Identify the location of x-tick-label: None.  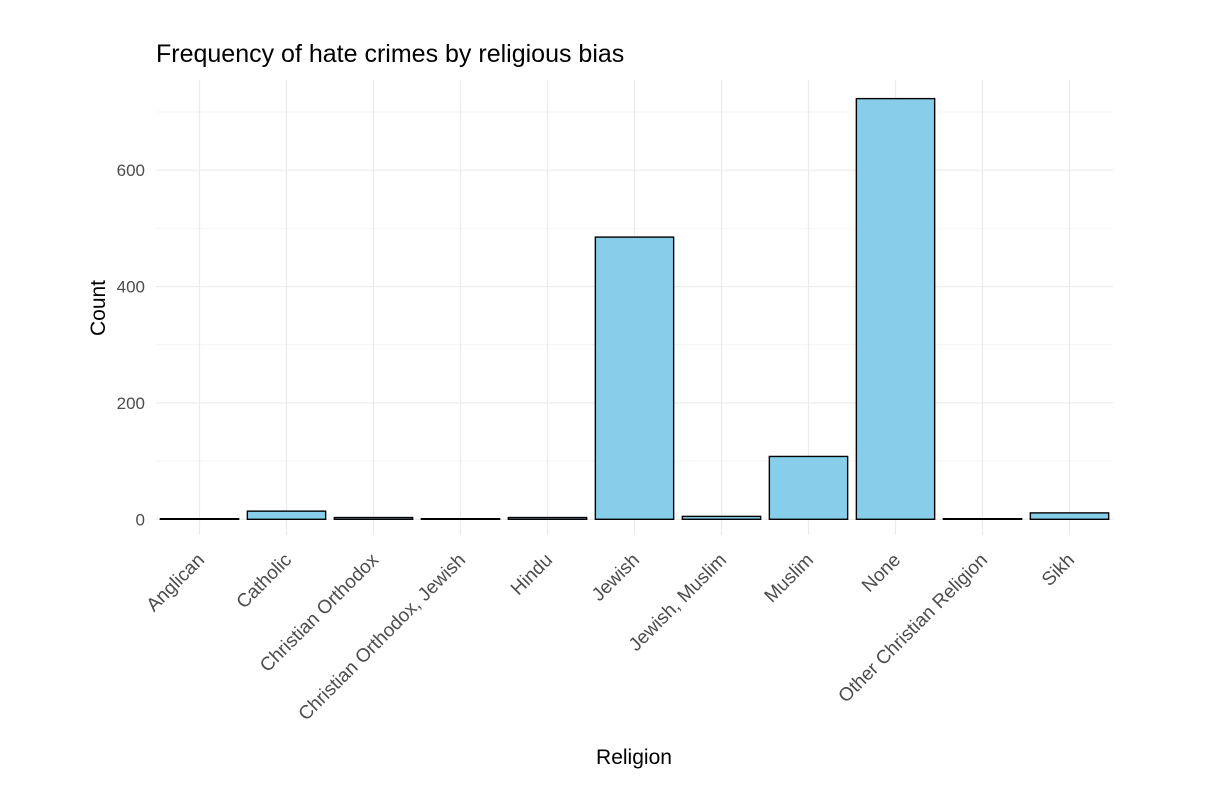
(881, 573).